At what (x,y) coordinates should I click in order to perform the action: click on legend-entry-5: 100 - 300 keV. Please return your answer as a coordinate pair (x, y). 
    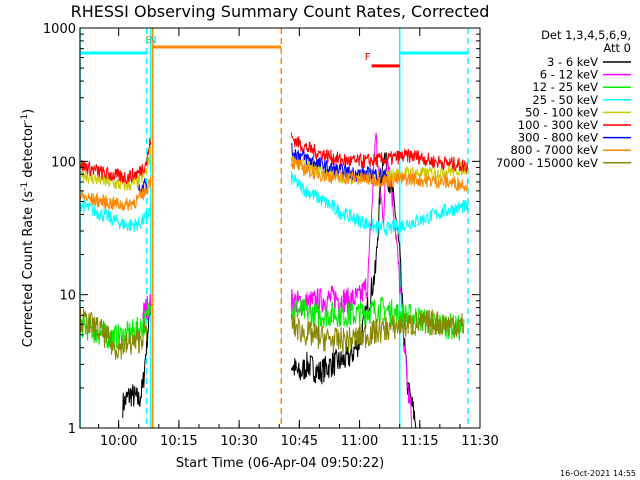
    Looking at the image, I should click on (558, 125).